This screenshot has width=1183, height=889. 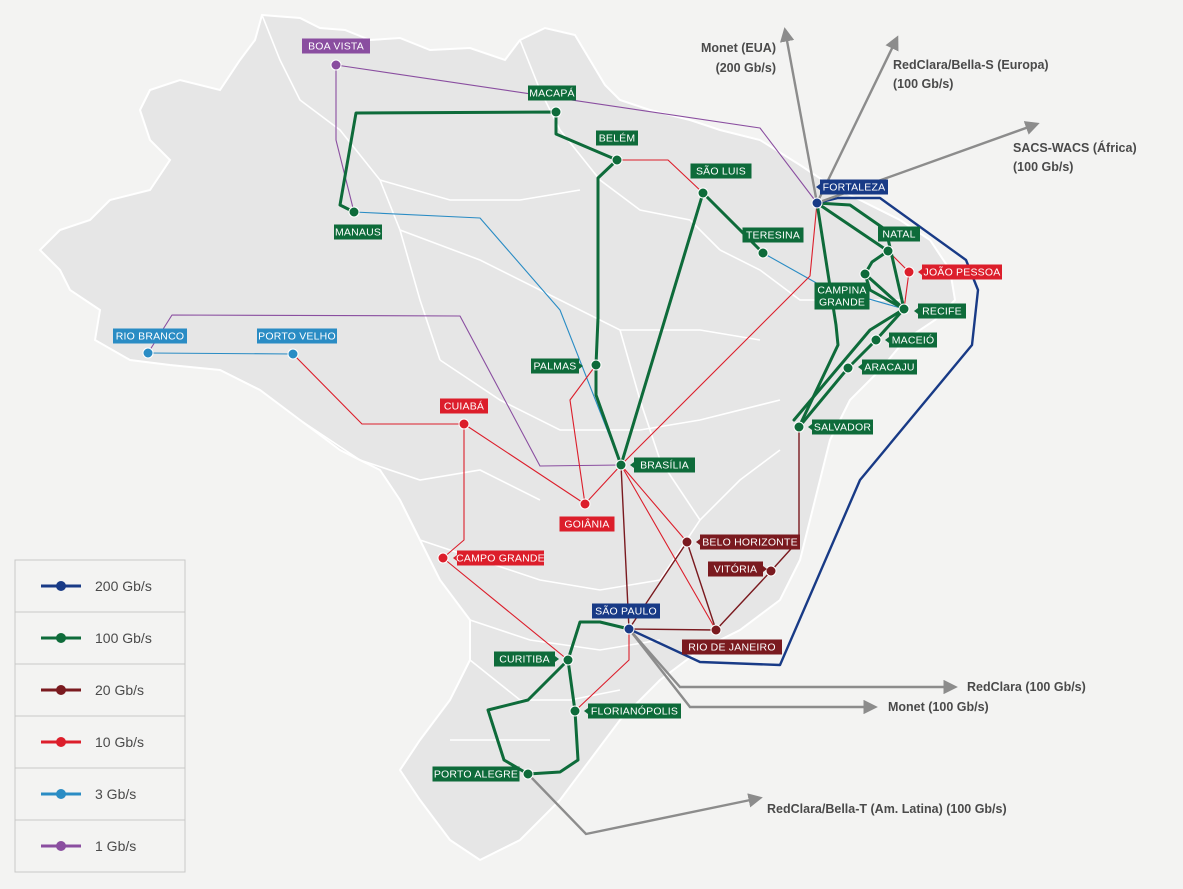 I want to click on label-text: CUIABÁ, so click(x=464, y=406).